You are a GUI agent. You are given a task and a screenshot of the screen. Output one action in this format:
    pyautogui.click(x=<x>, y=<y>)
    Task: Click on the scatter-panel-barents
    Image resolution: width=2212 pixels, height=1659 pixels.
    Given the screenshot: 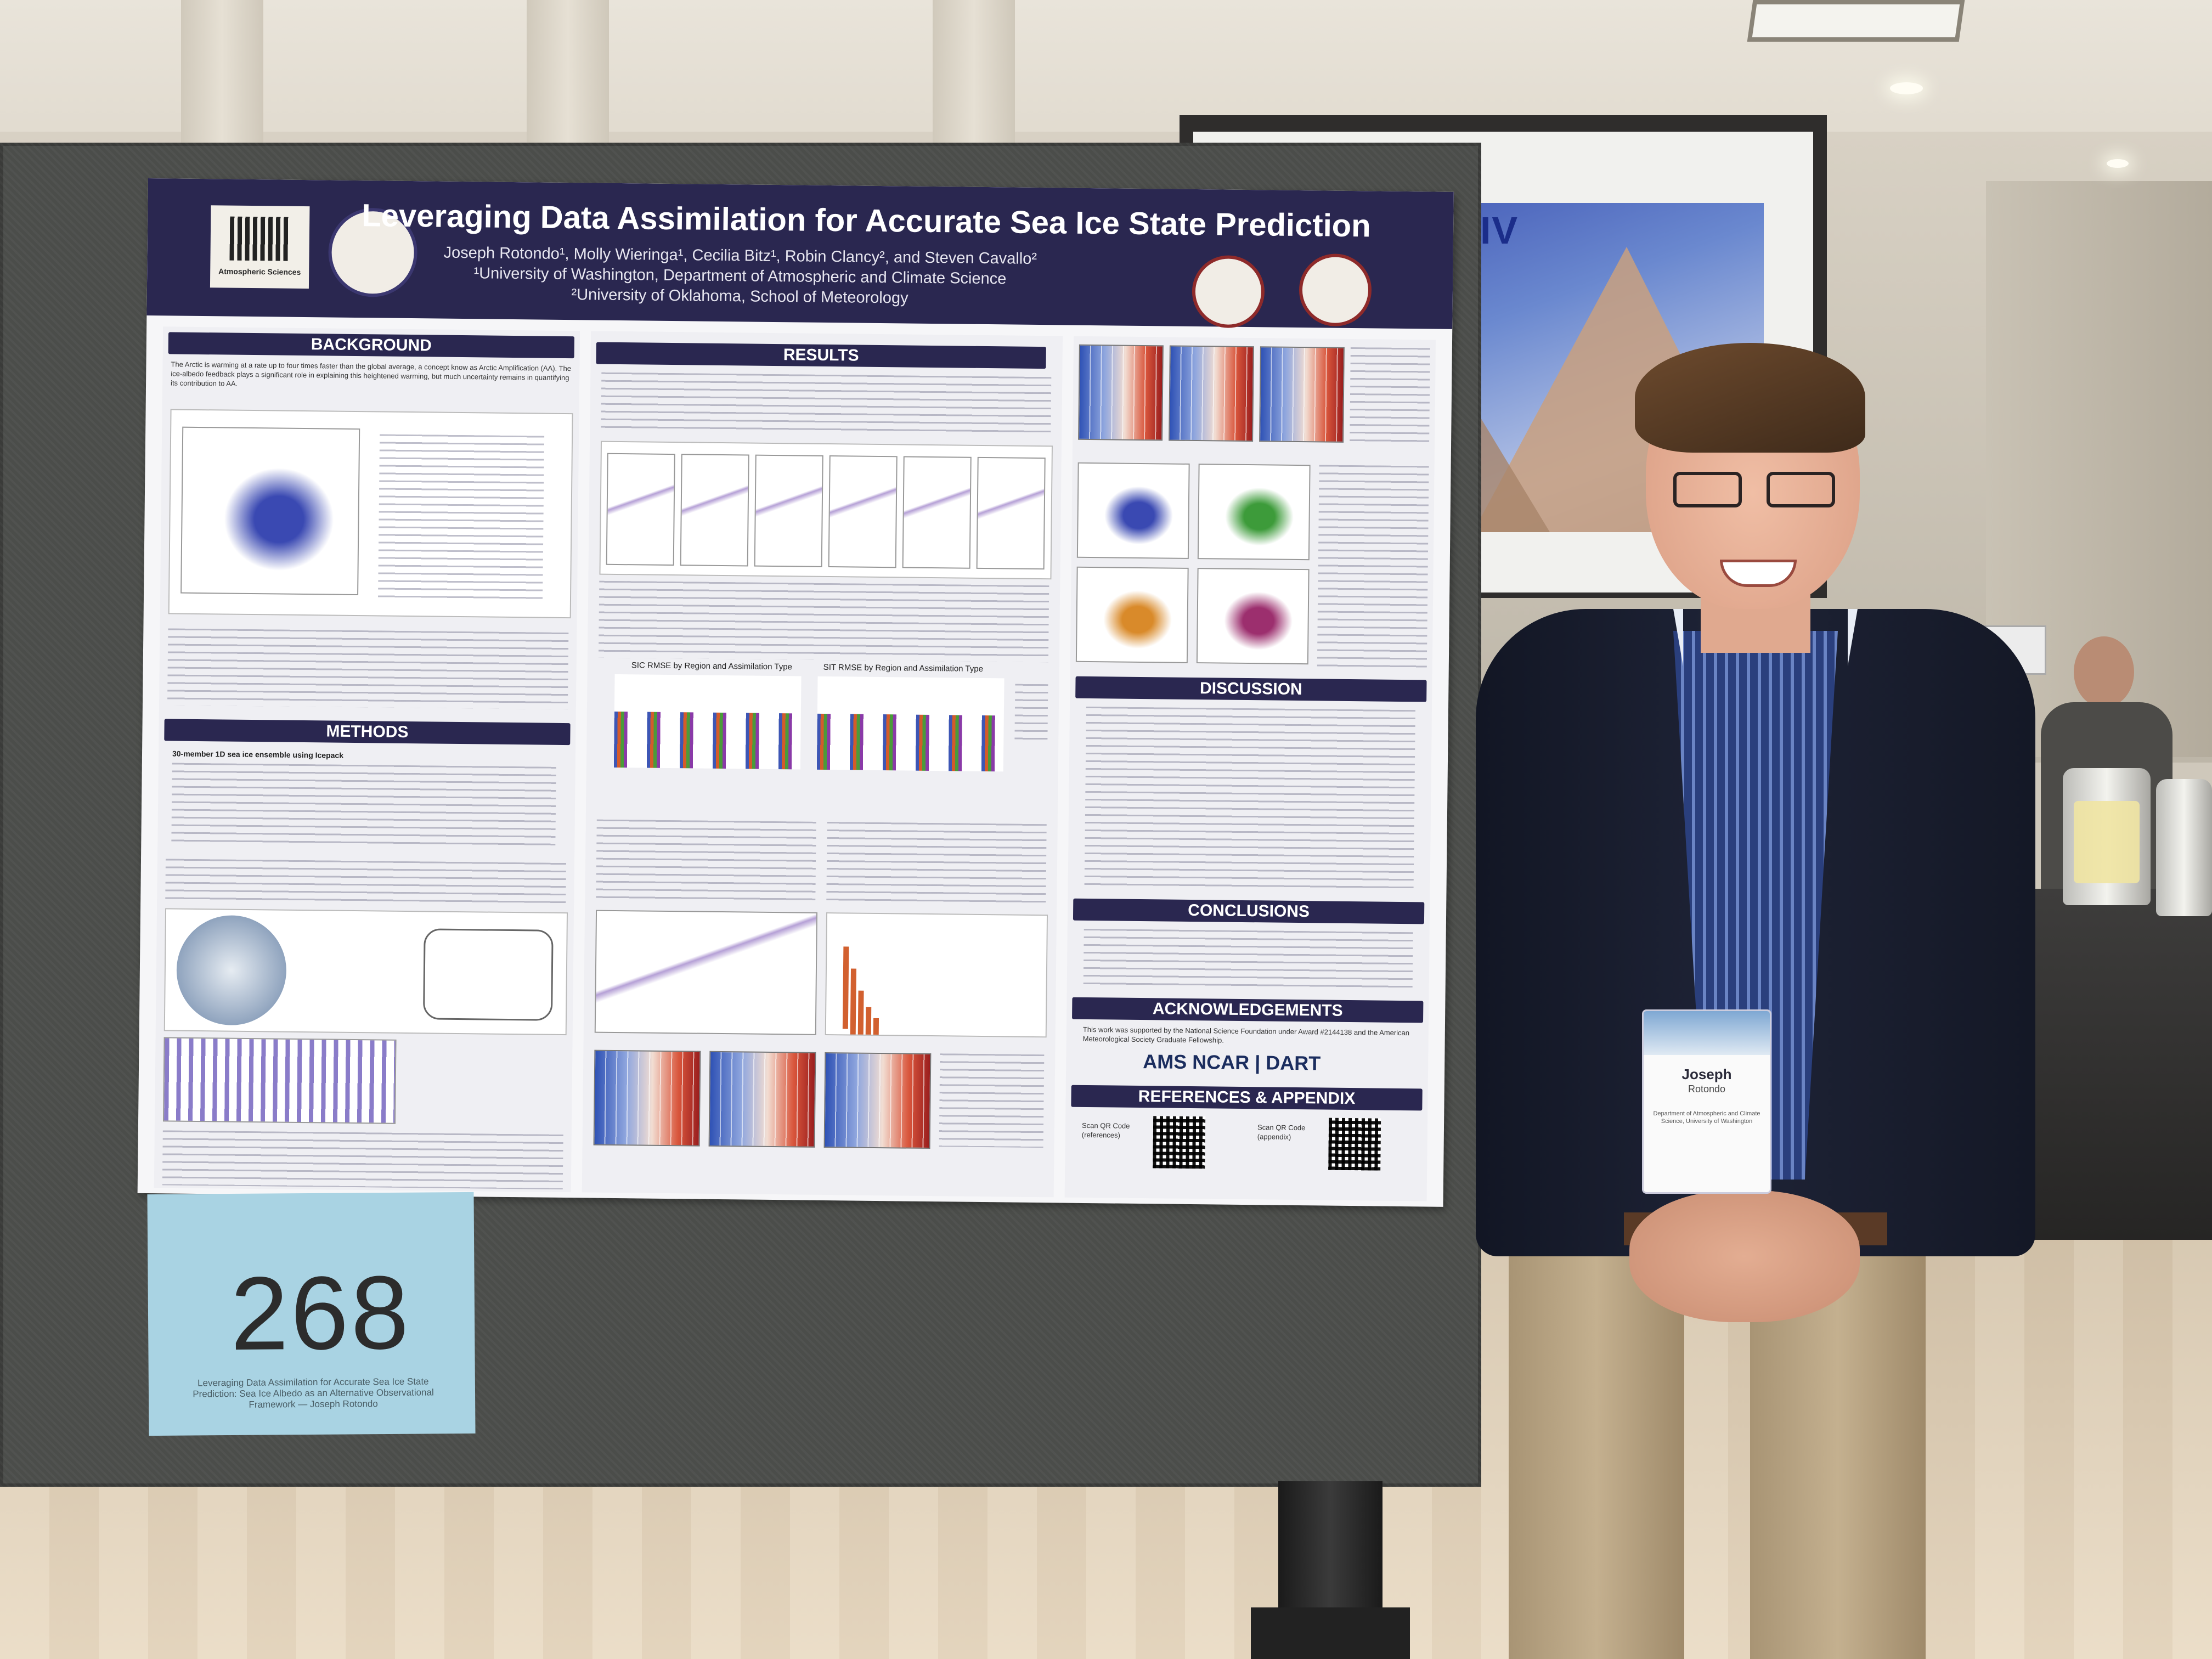 What is the action you would take?
    pyautogui.click(x=1133, y=510)
    